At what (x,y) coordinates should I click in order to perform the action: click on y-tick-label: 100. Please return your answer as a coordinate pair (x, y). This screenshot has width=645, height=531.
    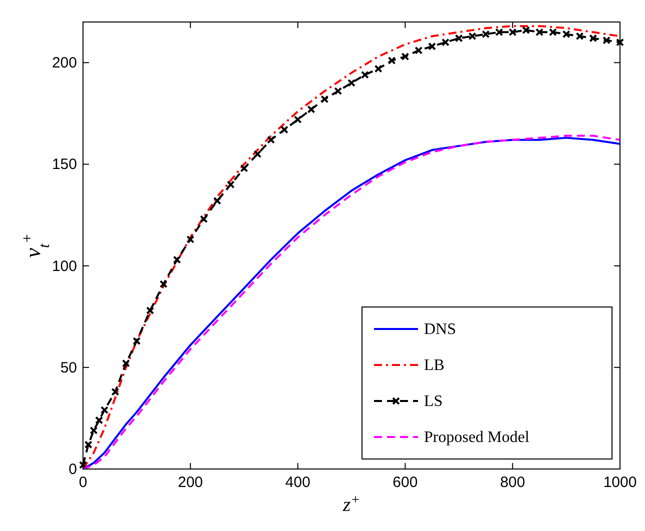
    Looking at the image, I should click on (64, 266).